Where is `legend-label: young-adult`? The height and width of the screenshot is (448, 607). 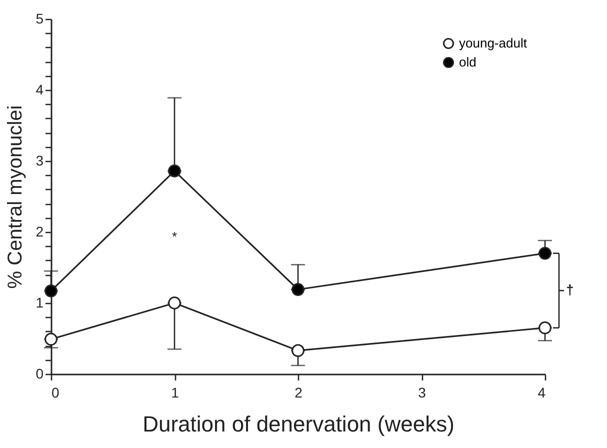 legend-label: young-adult is located at coordinates (493, 43).